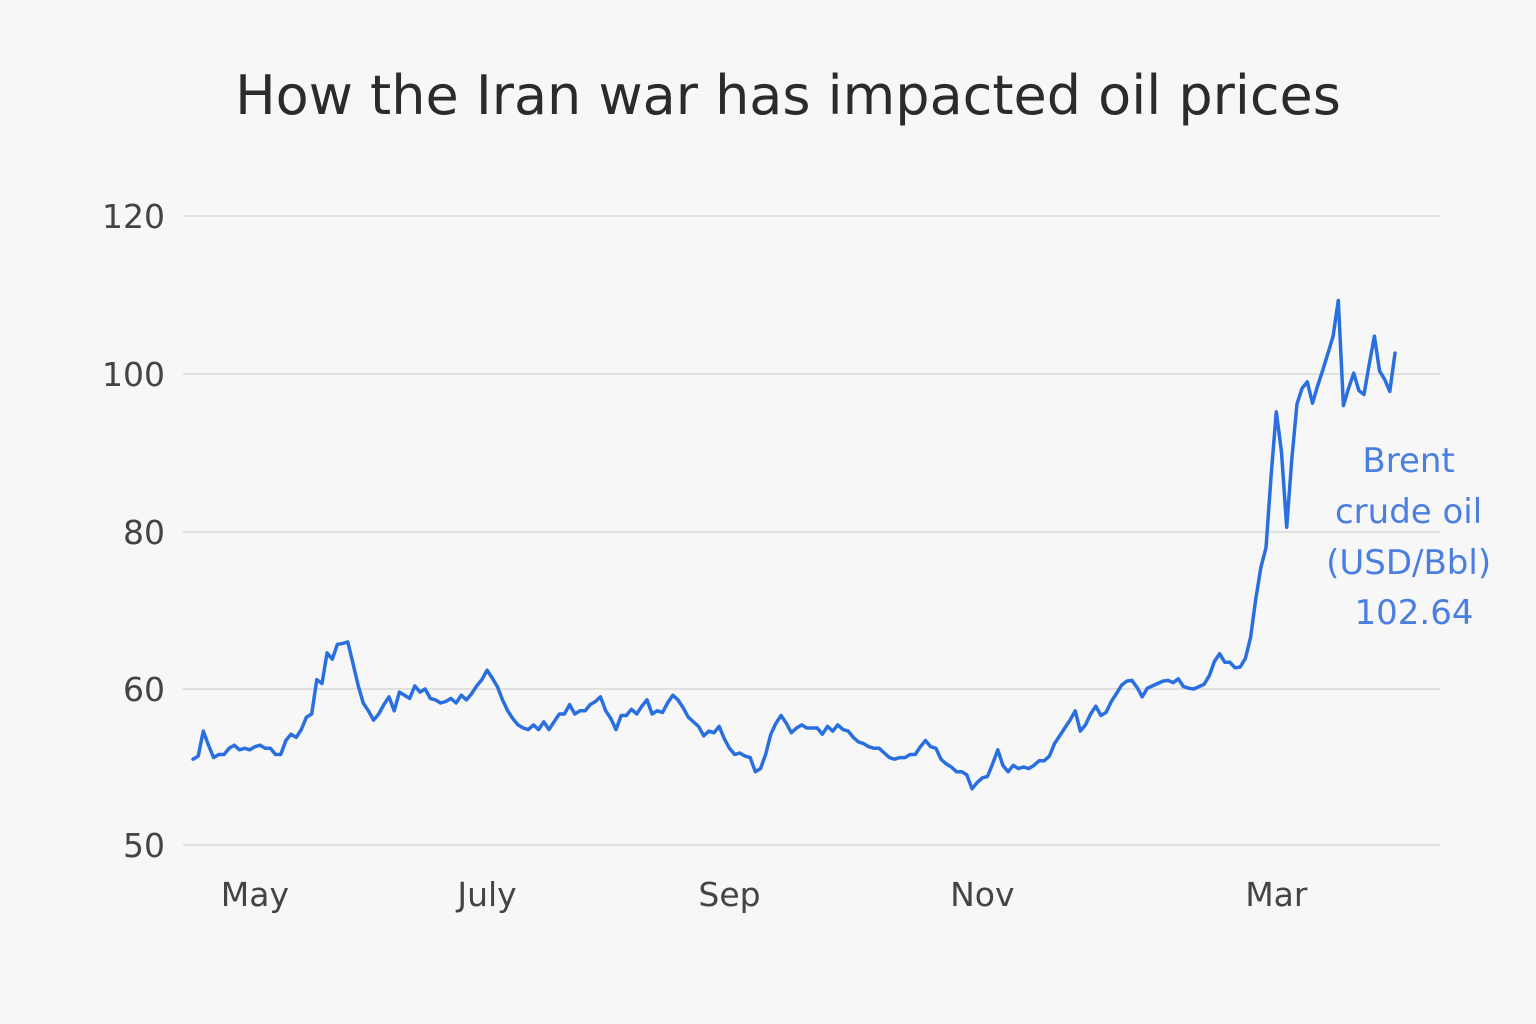 The width and height of the screenshot is (1536, 1024). I want to click on annotation-value: 102.64, so click(1414, 613).